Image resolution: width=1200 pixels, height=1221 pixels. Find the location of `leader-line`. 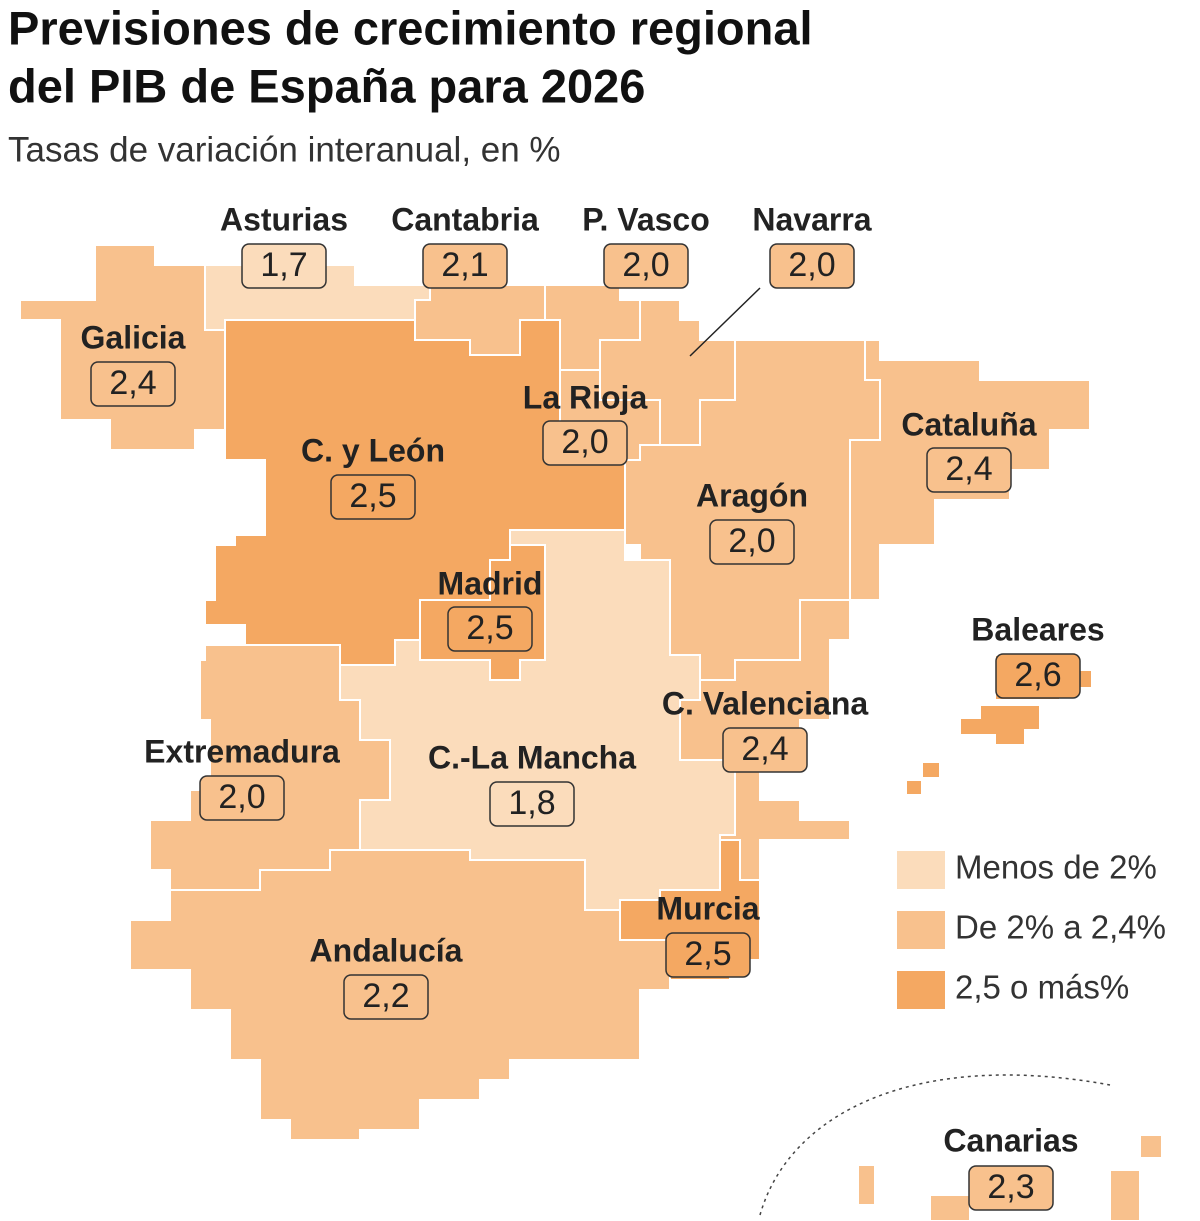

leader-line is located at coordinates (725, 322).